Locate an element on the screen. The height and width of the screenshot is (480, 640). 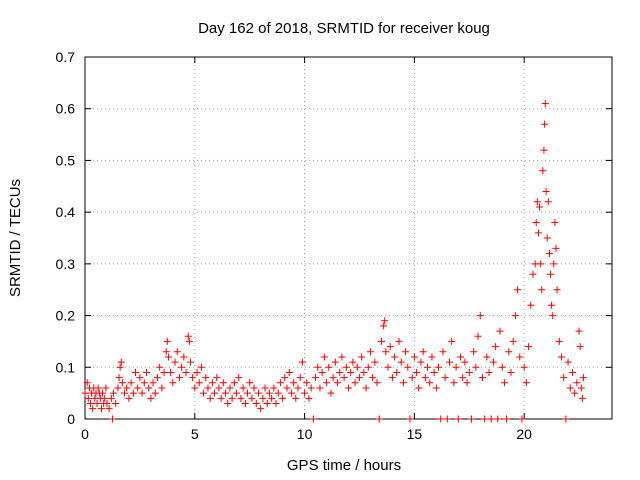
x-tick-label: 15 is located at coordinates (415, 434).